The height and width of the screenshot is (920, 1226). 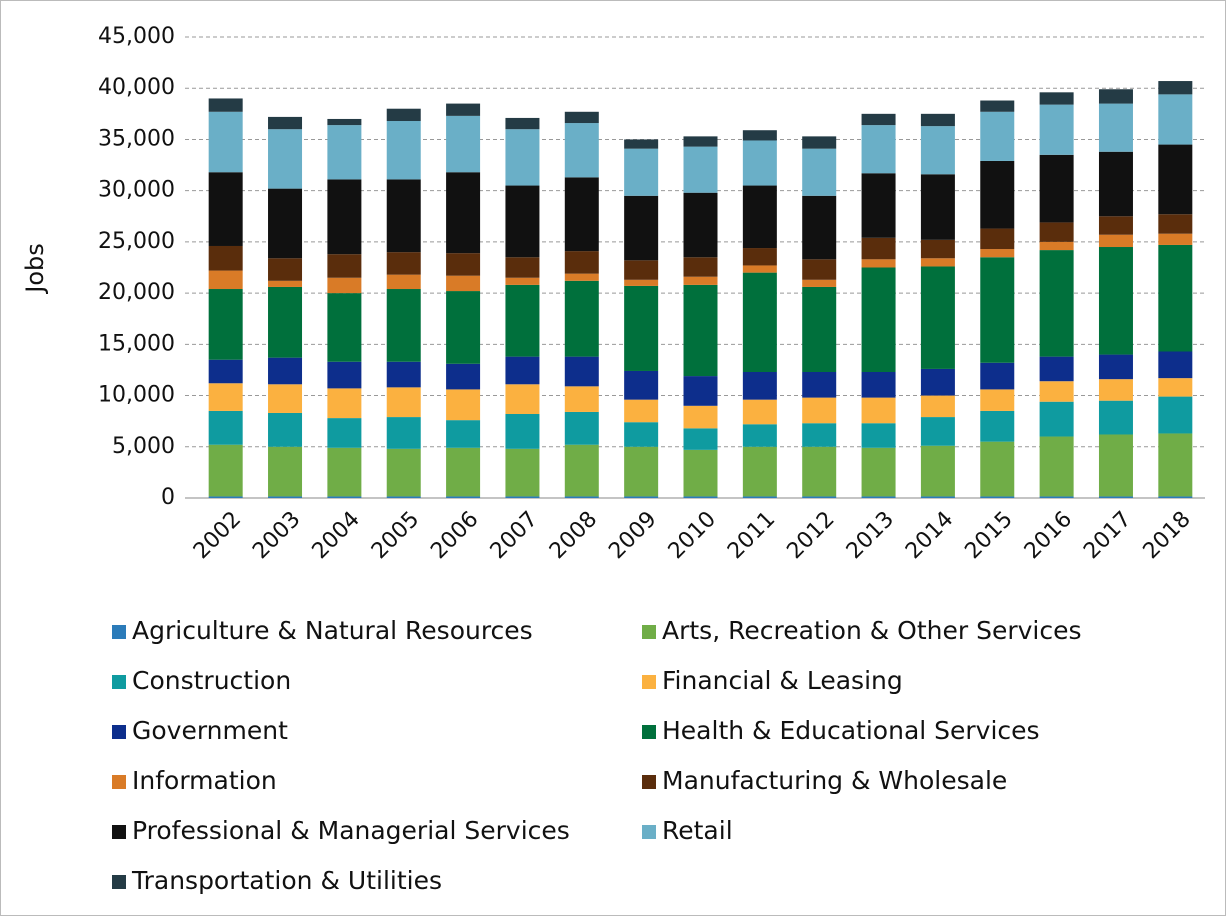 I want to click on y-tick-label: 35,000, so click(x=136, y=138).